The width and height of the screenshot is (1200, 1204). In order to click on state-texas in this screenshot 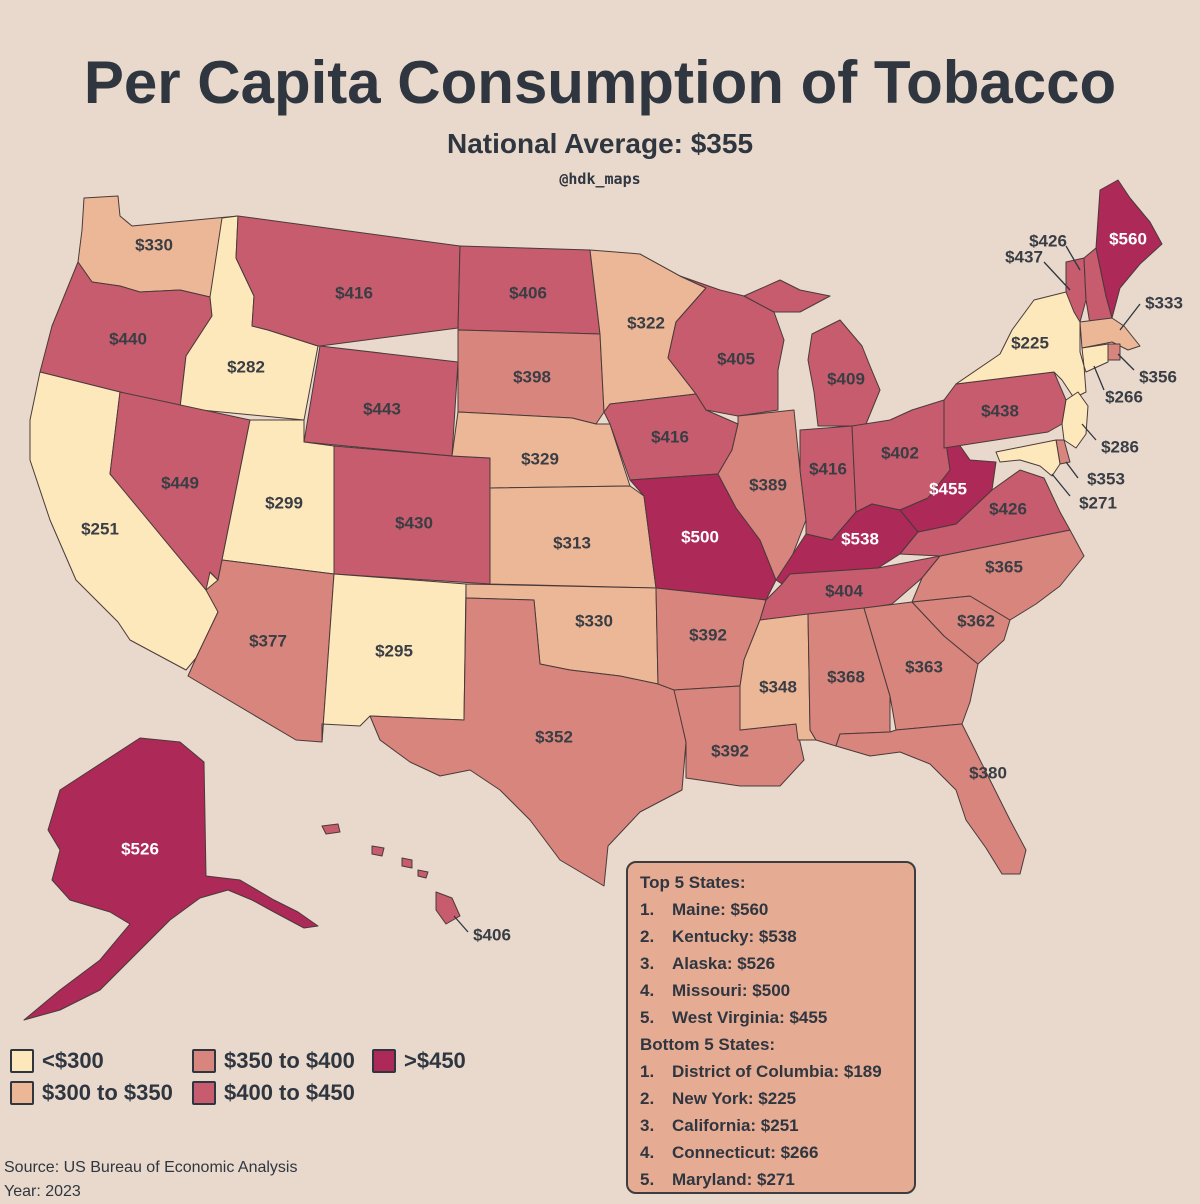, I will do `click(528, 742)`.